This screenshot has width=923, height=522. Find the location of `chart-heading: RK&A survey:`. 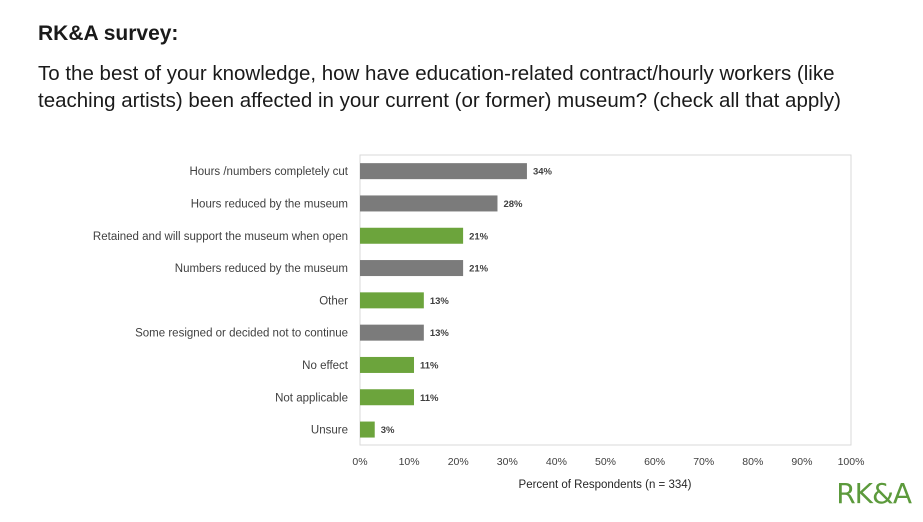

chart-heading: RK&A survey: is located at coordinates (108, 33).